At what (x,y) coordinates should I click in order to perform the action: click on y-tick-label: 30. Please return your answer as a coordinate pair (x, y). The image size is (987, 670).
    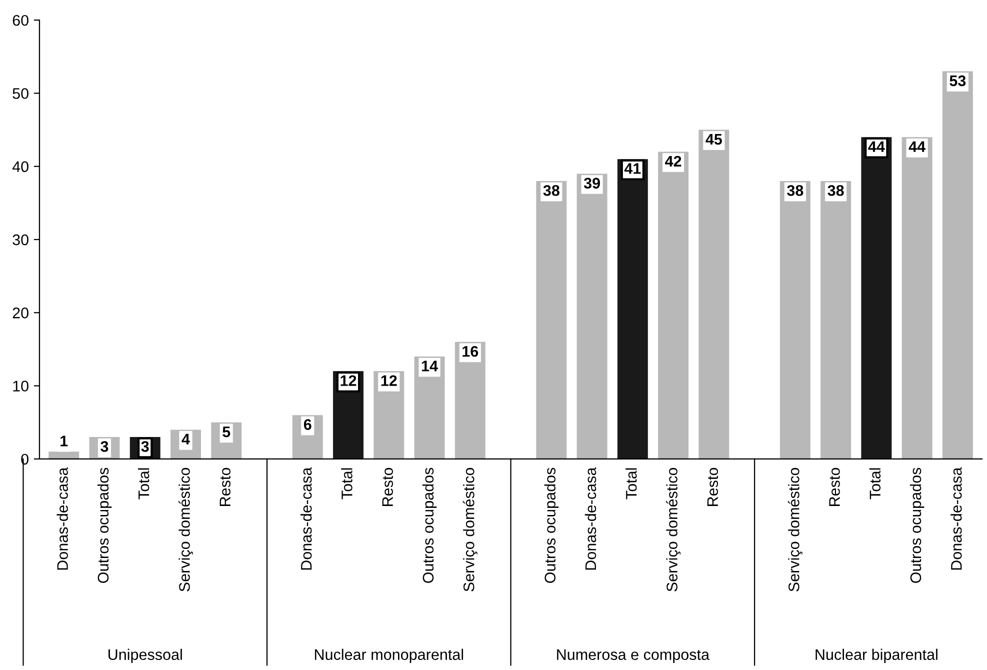
    Looking at the image, I should click on (20, 240).